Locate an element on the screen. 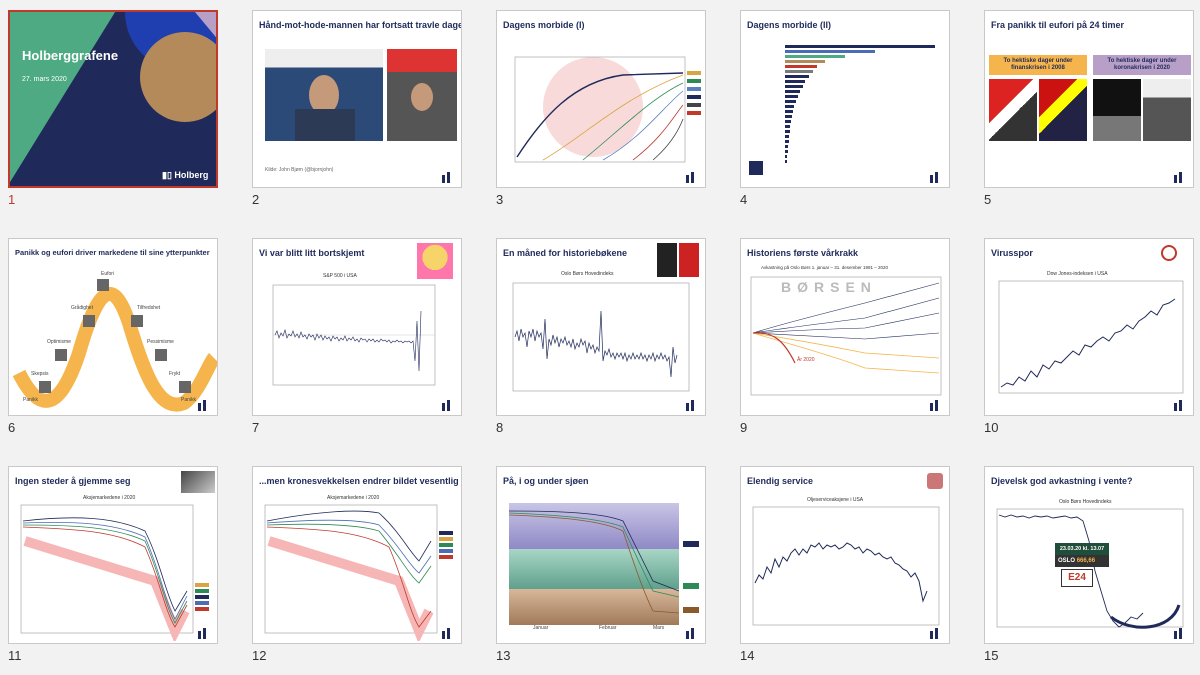 This screenshot has width=1200, height=675. slide-14: Elendig service Oljeserviceaksjene i USA is located at coordinates (845, 555).